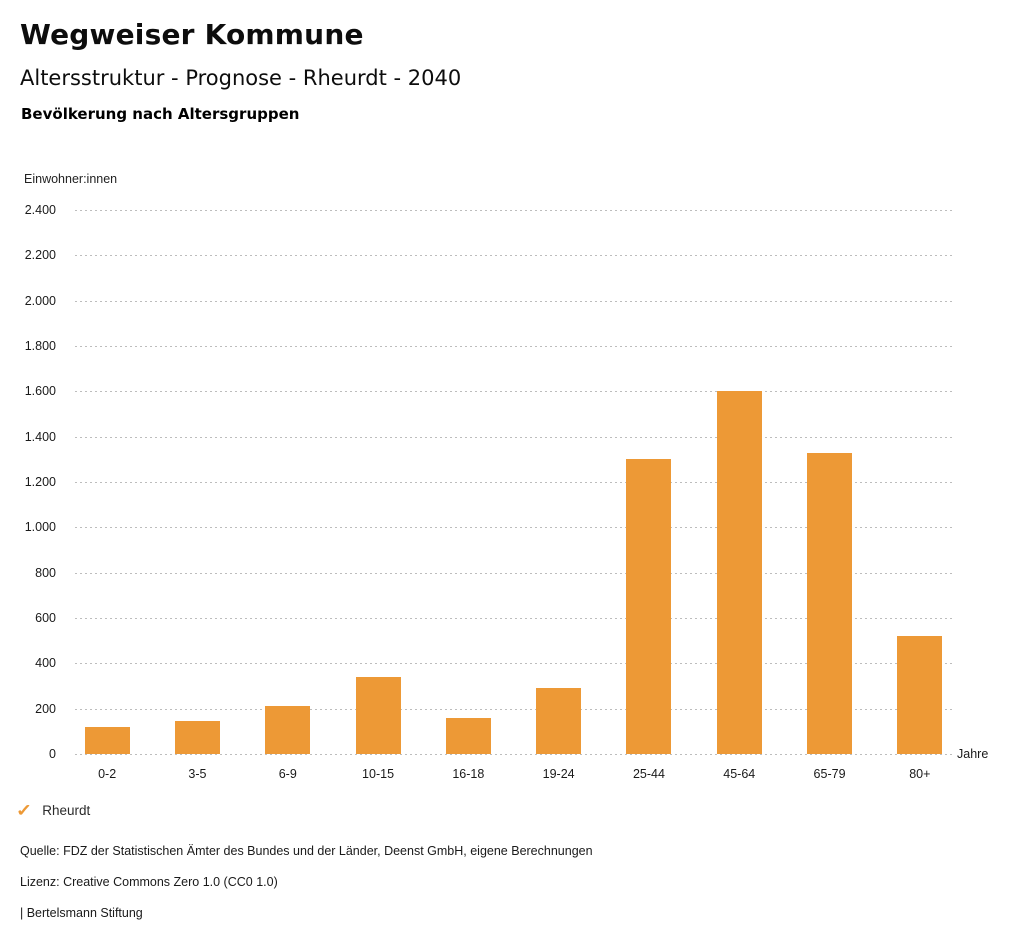  Describe the element at coordinates (160, 114) in the screenshot. I see `chart-heading: Bevölkerung nach Altersgruppen` at that location.